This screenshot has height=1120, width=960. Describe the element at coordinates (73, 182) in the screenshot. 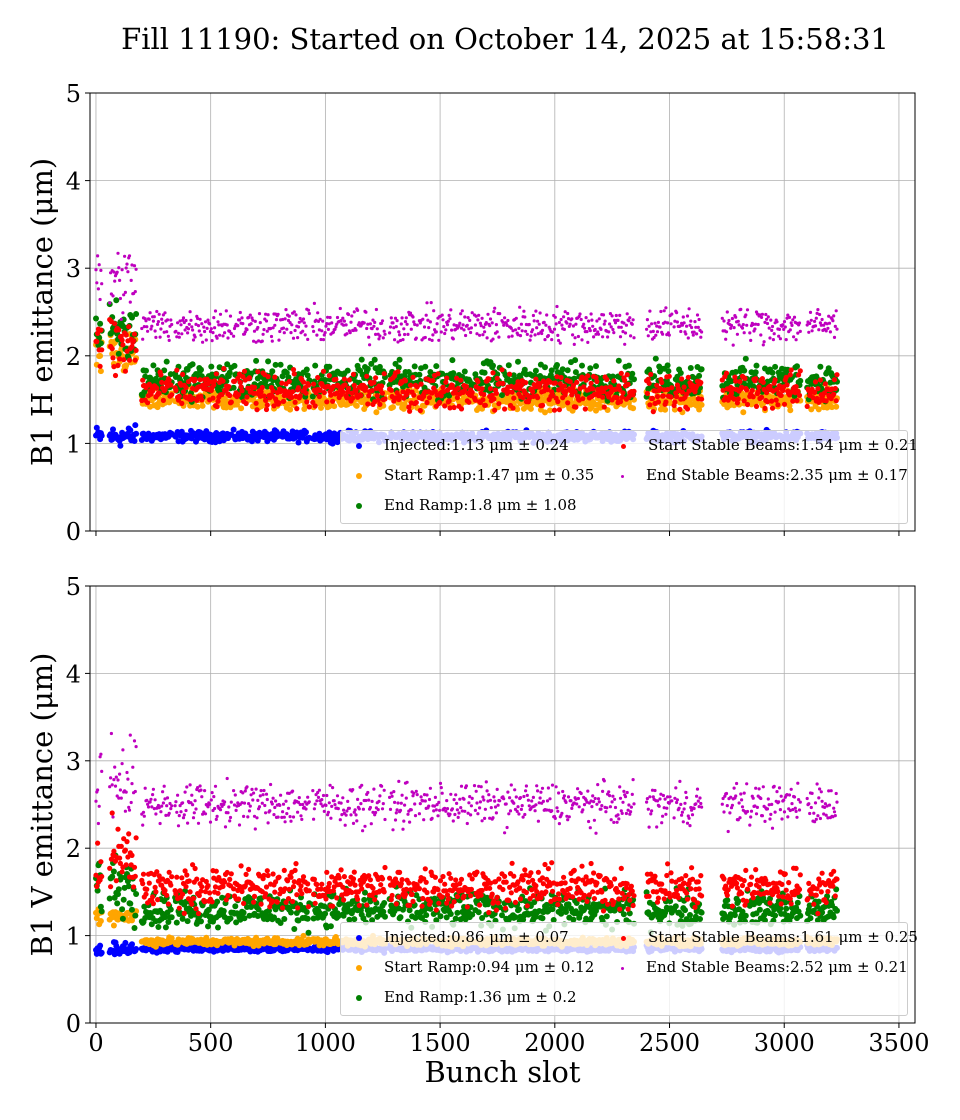

I see `y-tick-label: 4` at that location.